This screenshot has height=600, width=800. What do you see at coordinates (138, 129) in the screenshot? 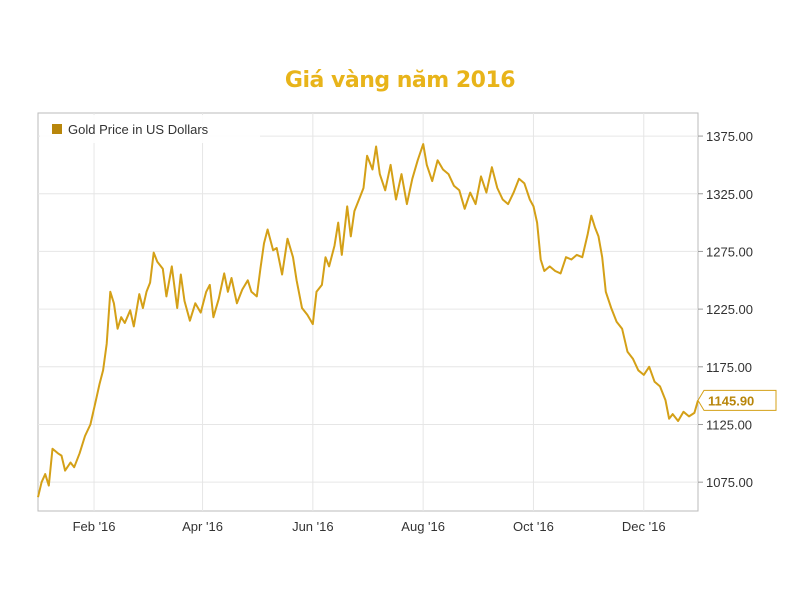
I see `legend-label: Gold Price in US Dollars` at bounding box center [138, 129].